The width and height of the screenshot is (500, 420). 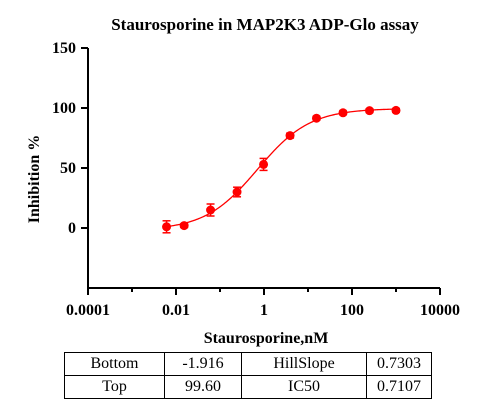 I want to click on x-tick-label: 100, so click(x=352, y=310).